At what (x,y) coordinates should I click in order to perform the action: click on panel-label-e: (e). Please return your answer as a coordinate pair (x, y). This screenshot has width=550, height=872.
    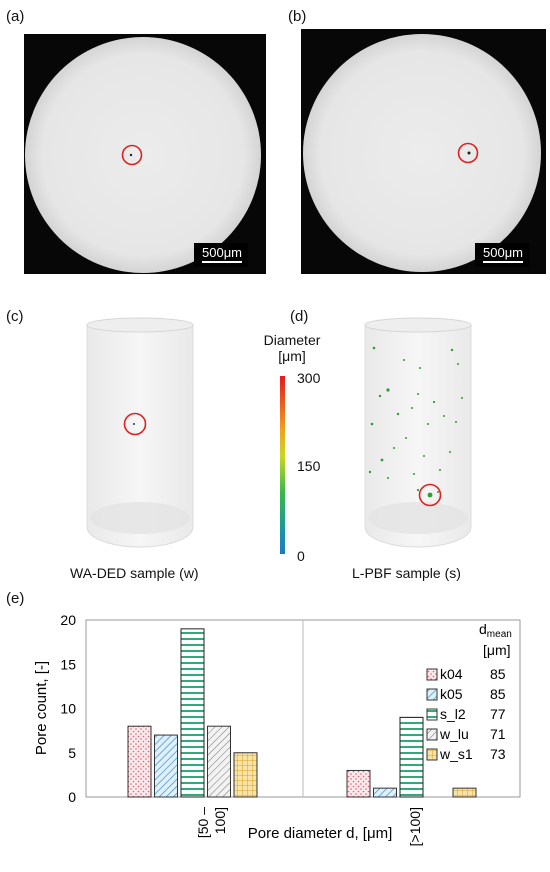
    Looking at the image, I should click on (15, 598).